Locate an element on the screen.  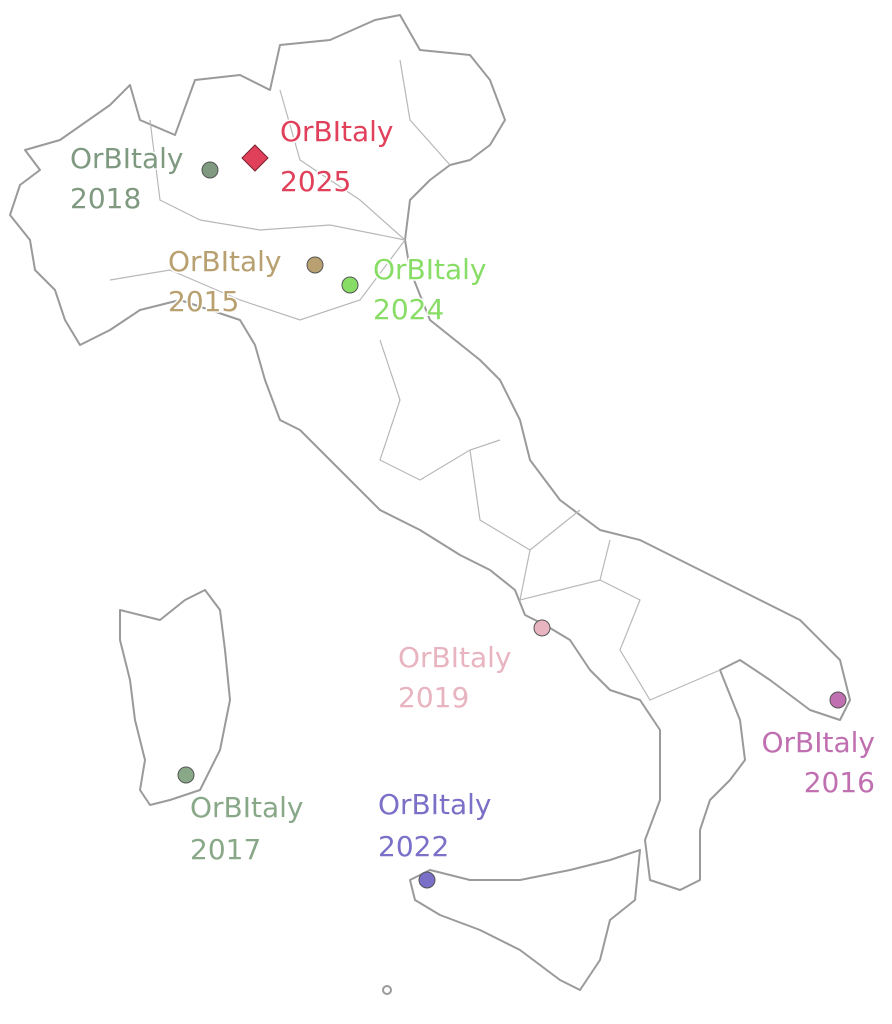
event-year: 2015 is located at coordinates (203, 301).